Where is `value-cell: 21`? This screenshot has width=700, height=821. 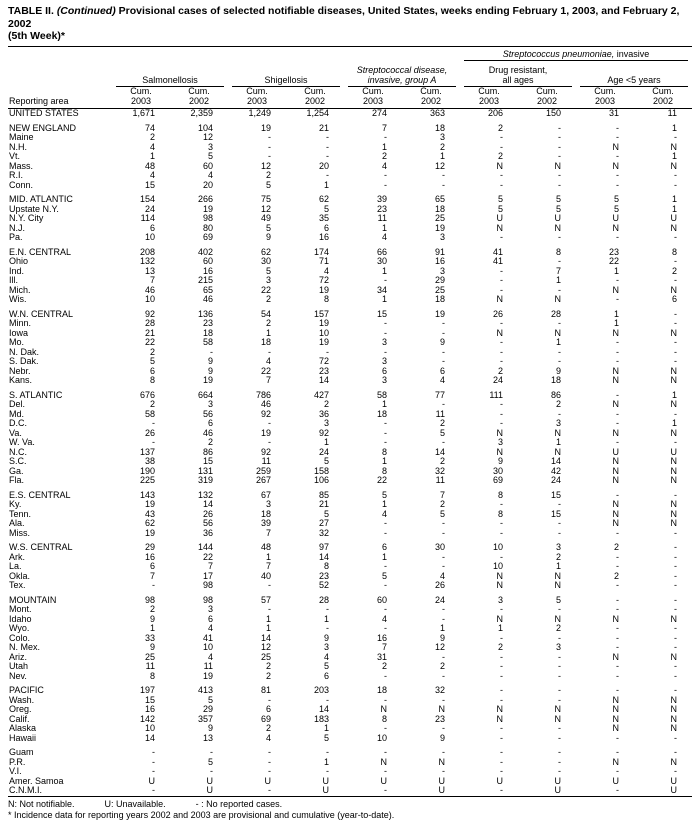
value-cell: 21 is located at coordinates (323, 128).